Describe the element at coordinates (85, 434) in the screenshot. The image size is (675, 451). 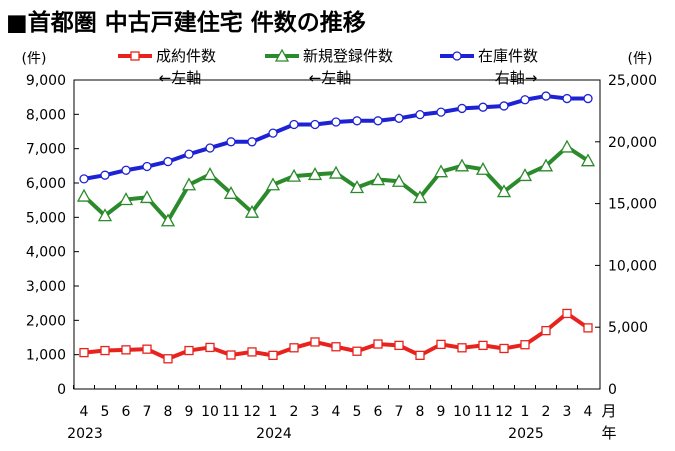
I see `x-axis-year-label: 2023` at that location.